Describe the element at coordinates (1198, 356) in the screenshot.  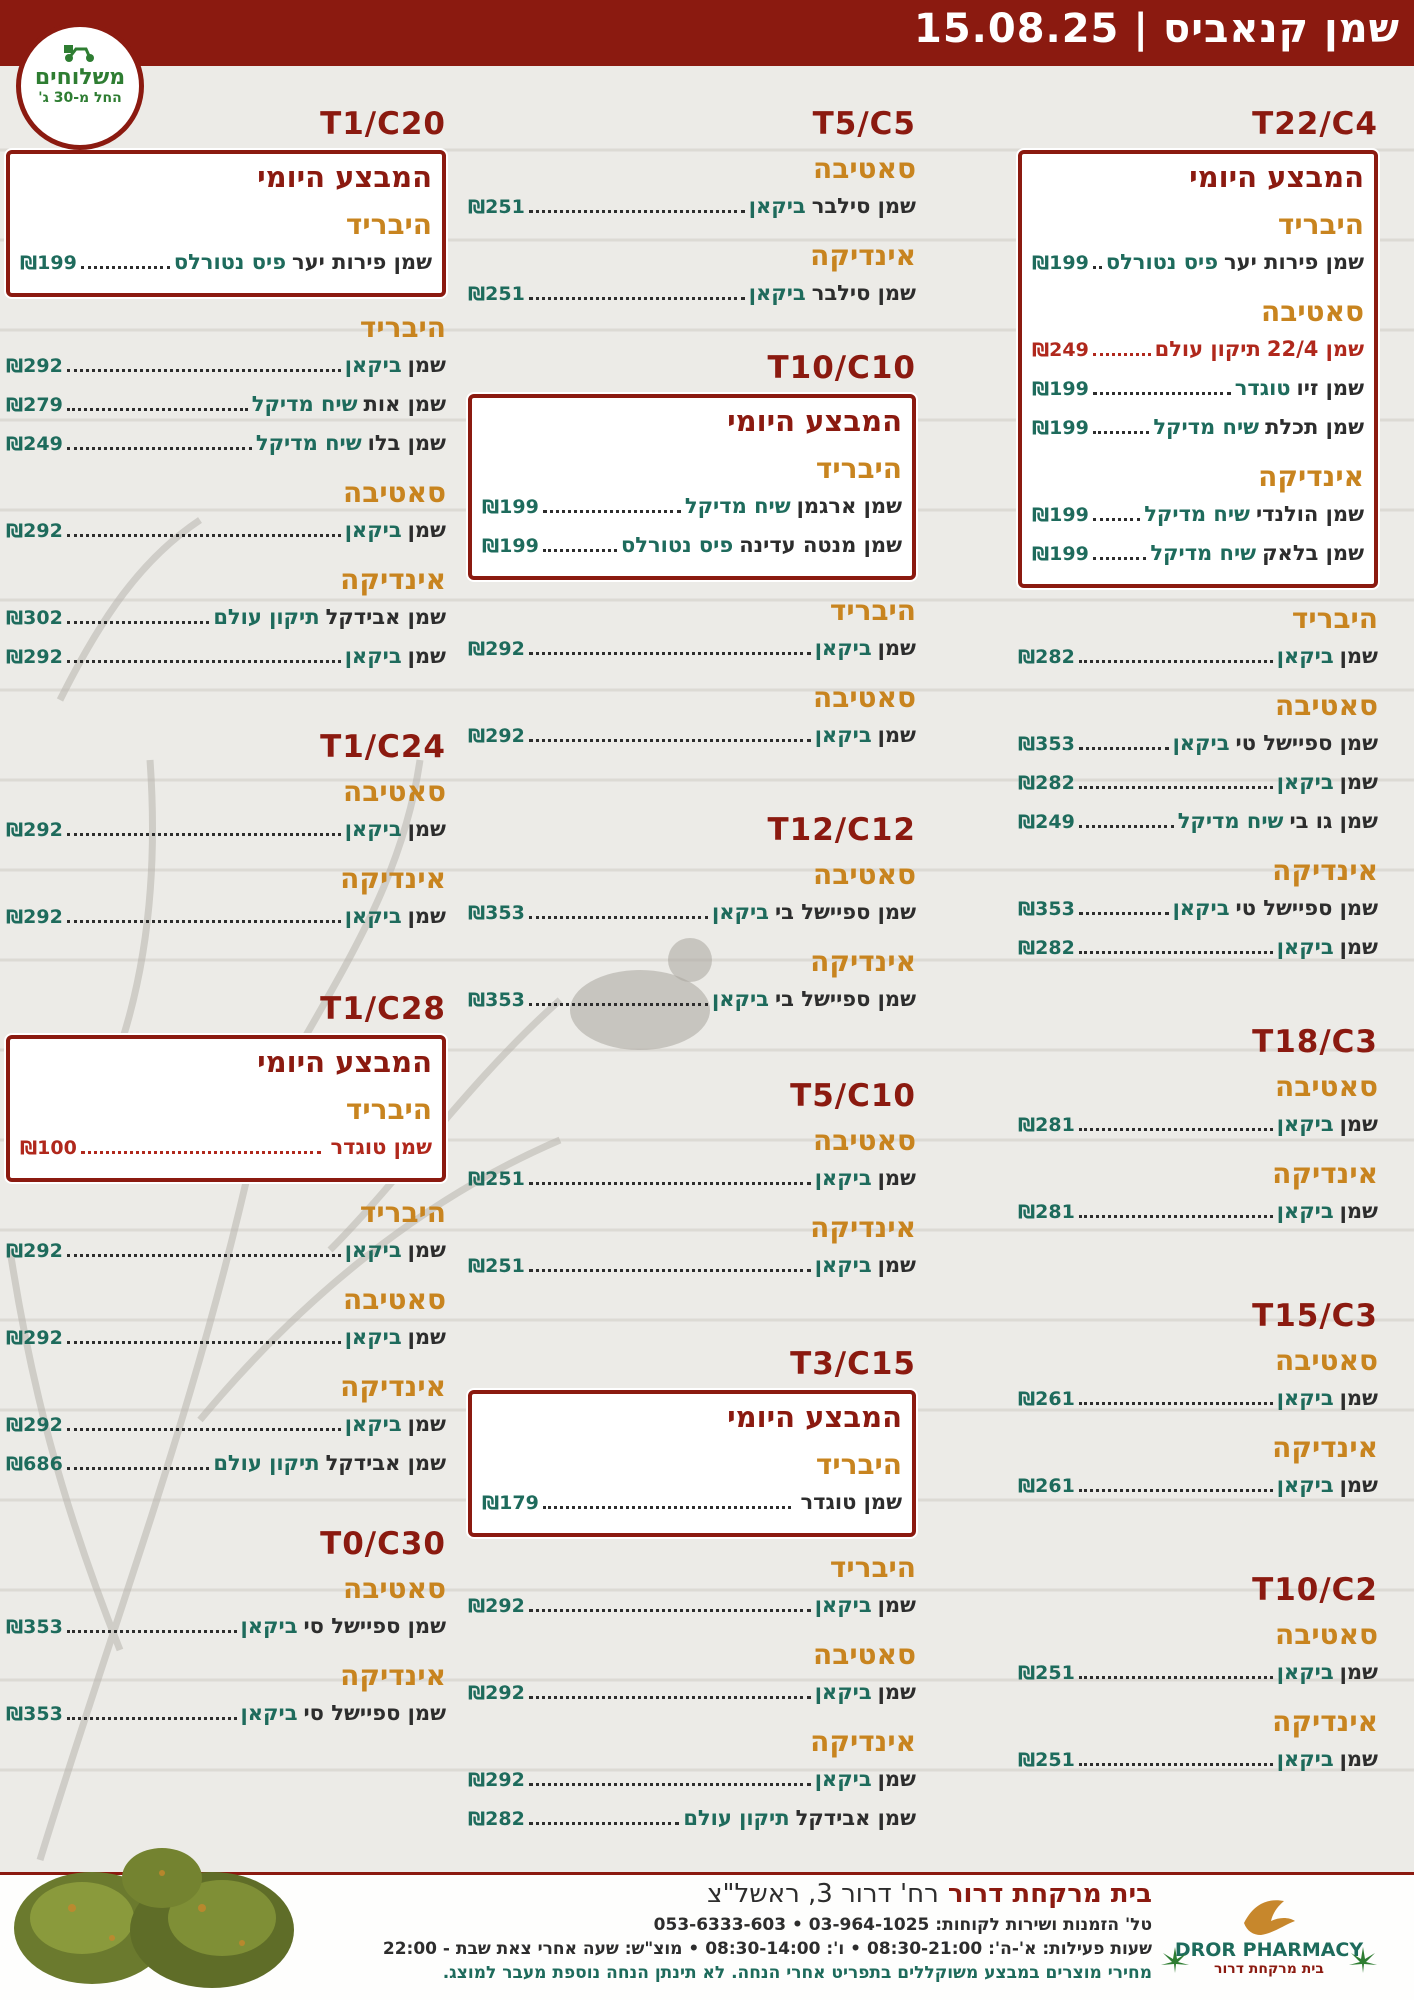
I see `product-row-highlighted: שמן 22/4 תיקון עולם ₪249` at that location.